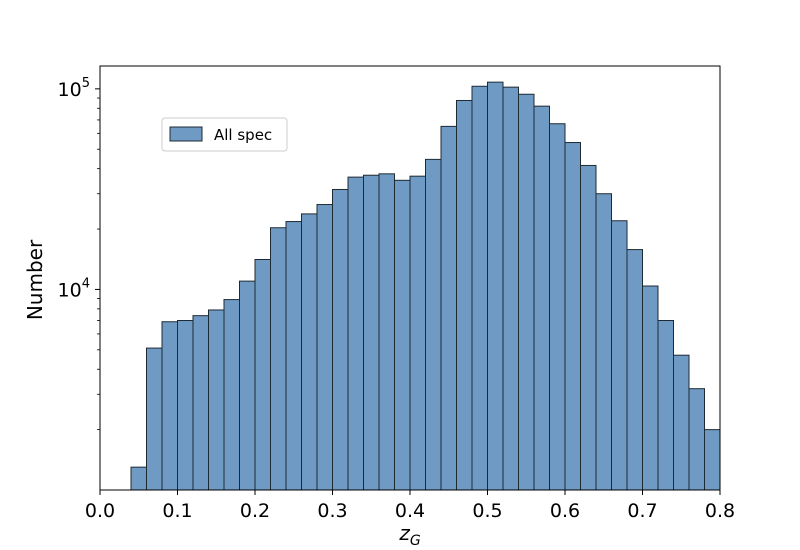 This screenshot has width=800, height=550. I want to click on legend-label: All spec, so click(243, 135).